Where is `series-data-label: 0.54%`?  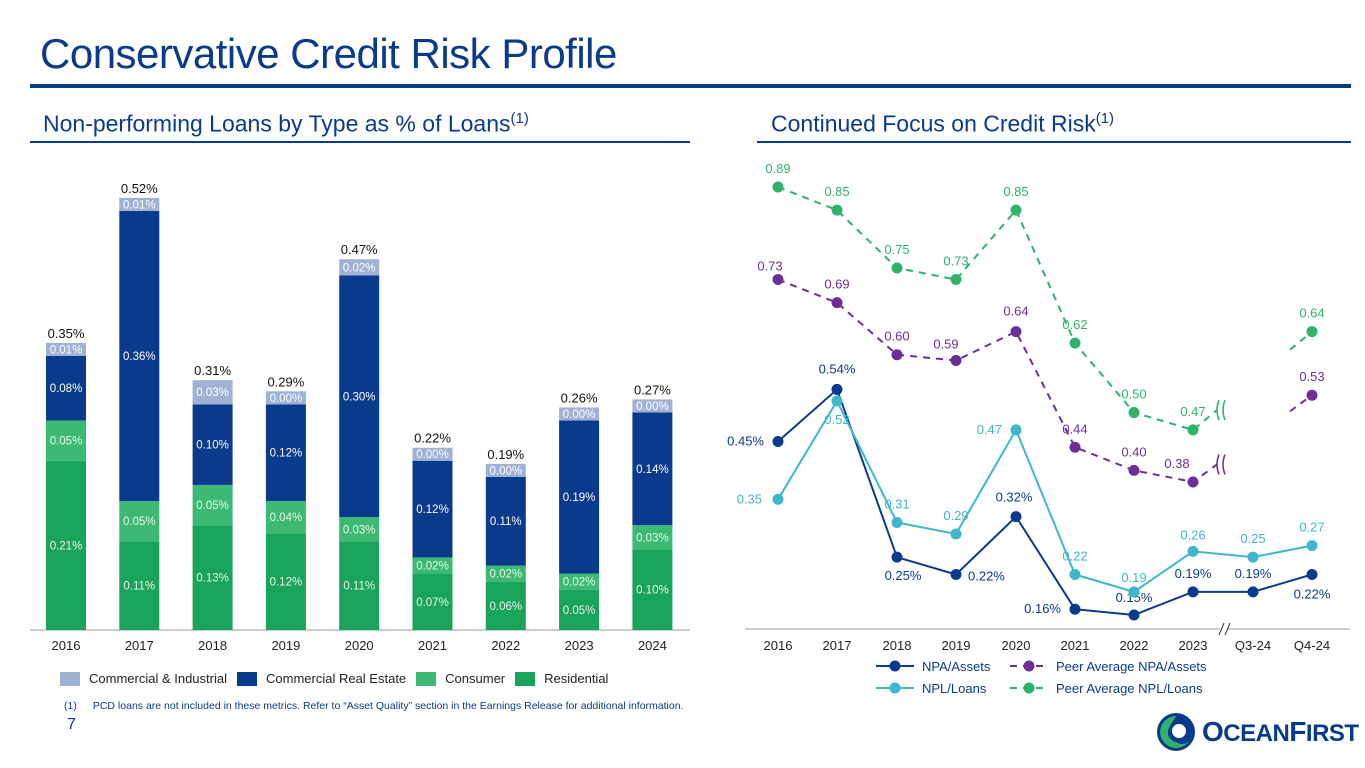
series-data-label: 0.54% is located at coordinates (837, 368).